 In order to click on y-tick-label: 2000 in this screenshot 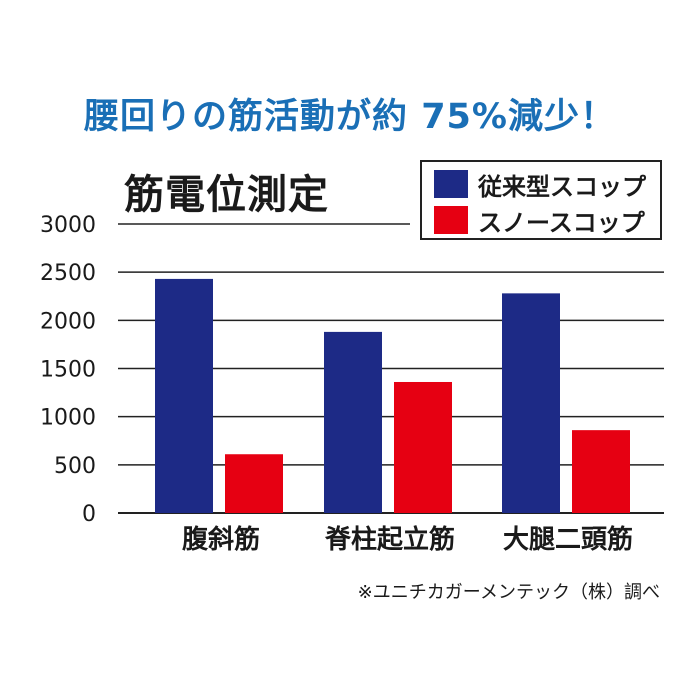, I will do `click(68, 321)`.